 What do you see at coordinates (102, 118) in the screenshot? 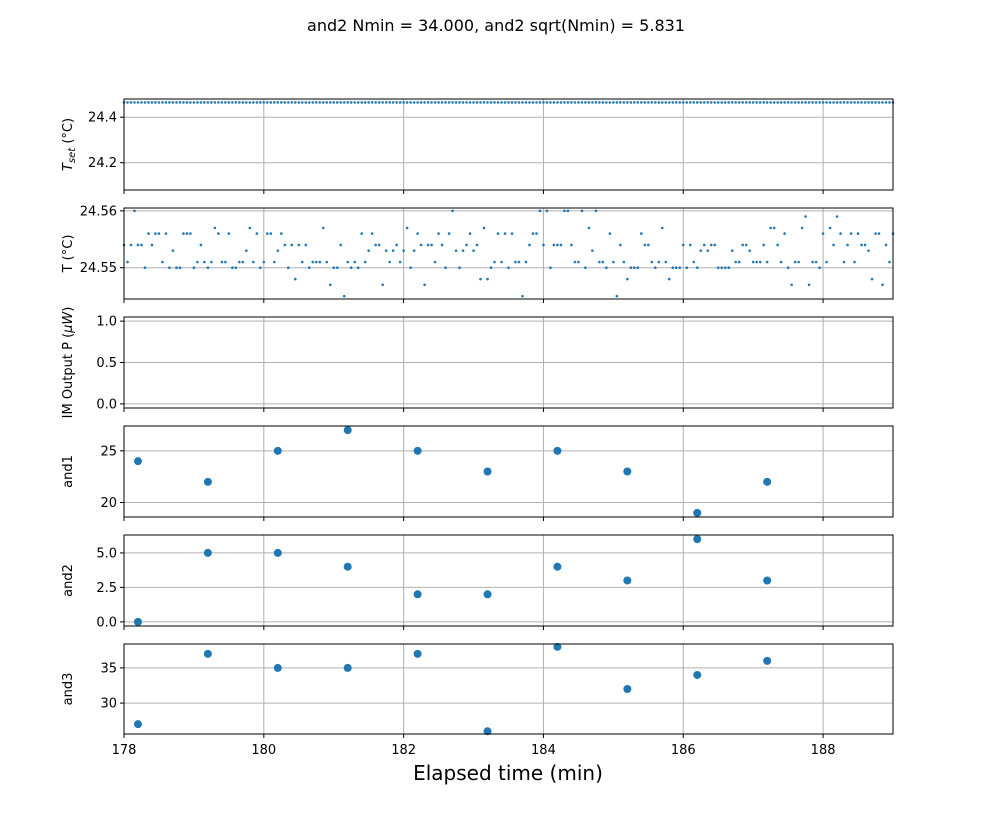
I see `tset-y-tick-label: 24.4` at bounding box center [102, 118].